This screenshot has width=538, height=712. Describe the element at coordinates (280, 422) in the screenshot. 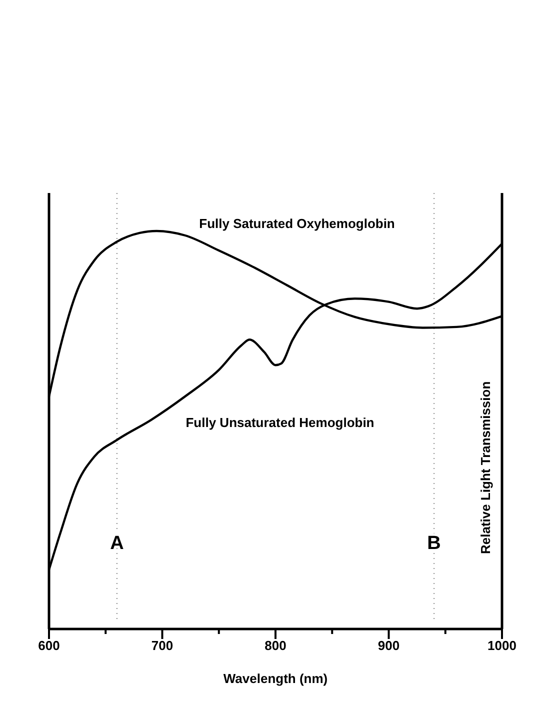

I see `series-label: Fully Unsaturated Hemoglobin` at that location.